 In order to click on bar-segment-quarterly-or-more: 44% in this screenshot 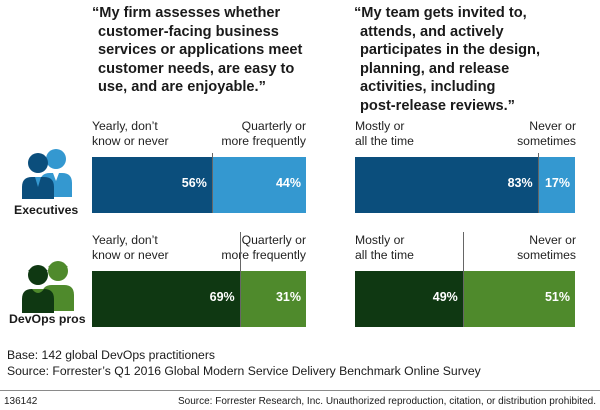, I will do `click(258, 185)`.